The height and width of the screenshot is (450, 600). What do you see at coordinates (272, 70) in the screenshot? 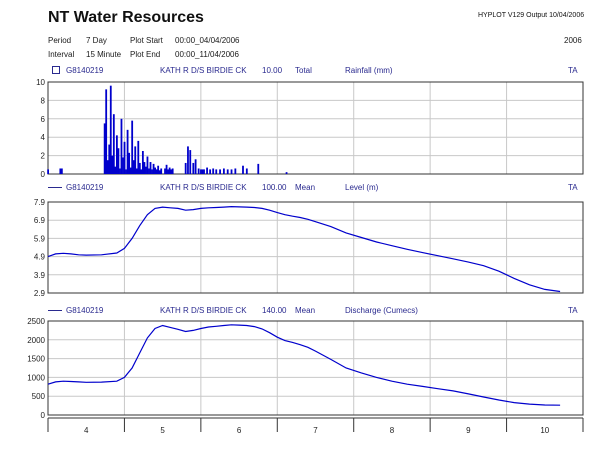
I see `rain-var-code: 10.00` at bounding box center [272, 70].